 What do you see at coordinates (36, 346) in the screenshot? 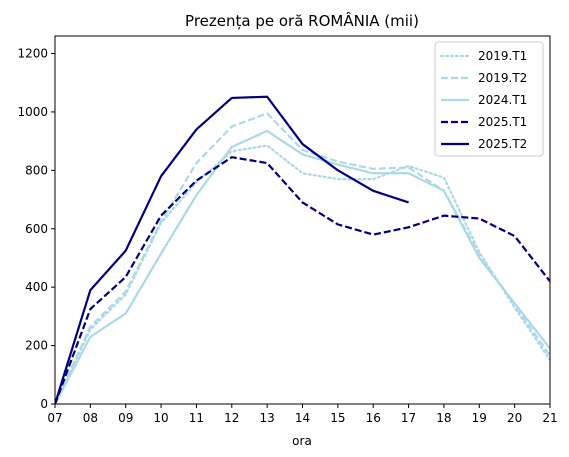
I see `y-tick-label: 200` at bounding box center [36, 346].